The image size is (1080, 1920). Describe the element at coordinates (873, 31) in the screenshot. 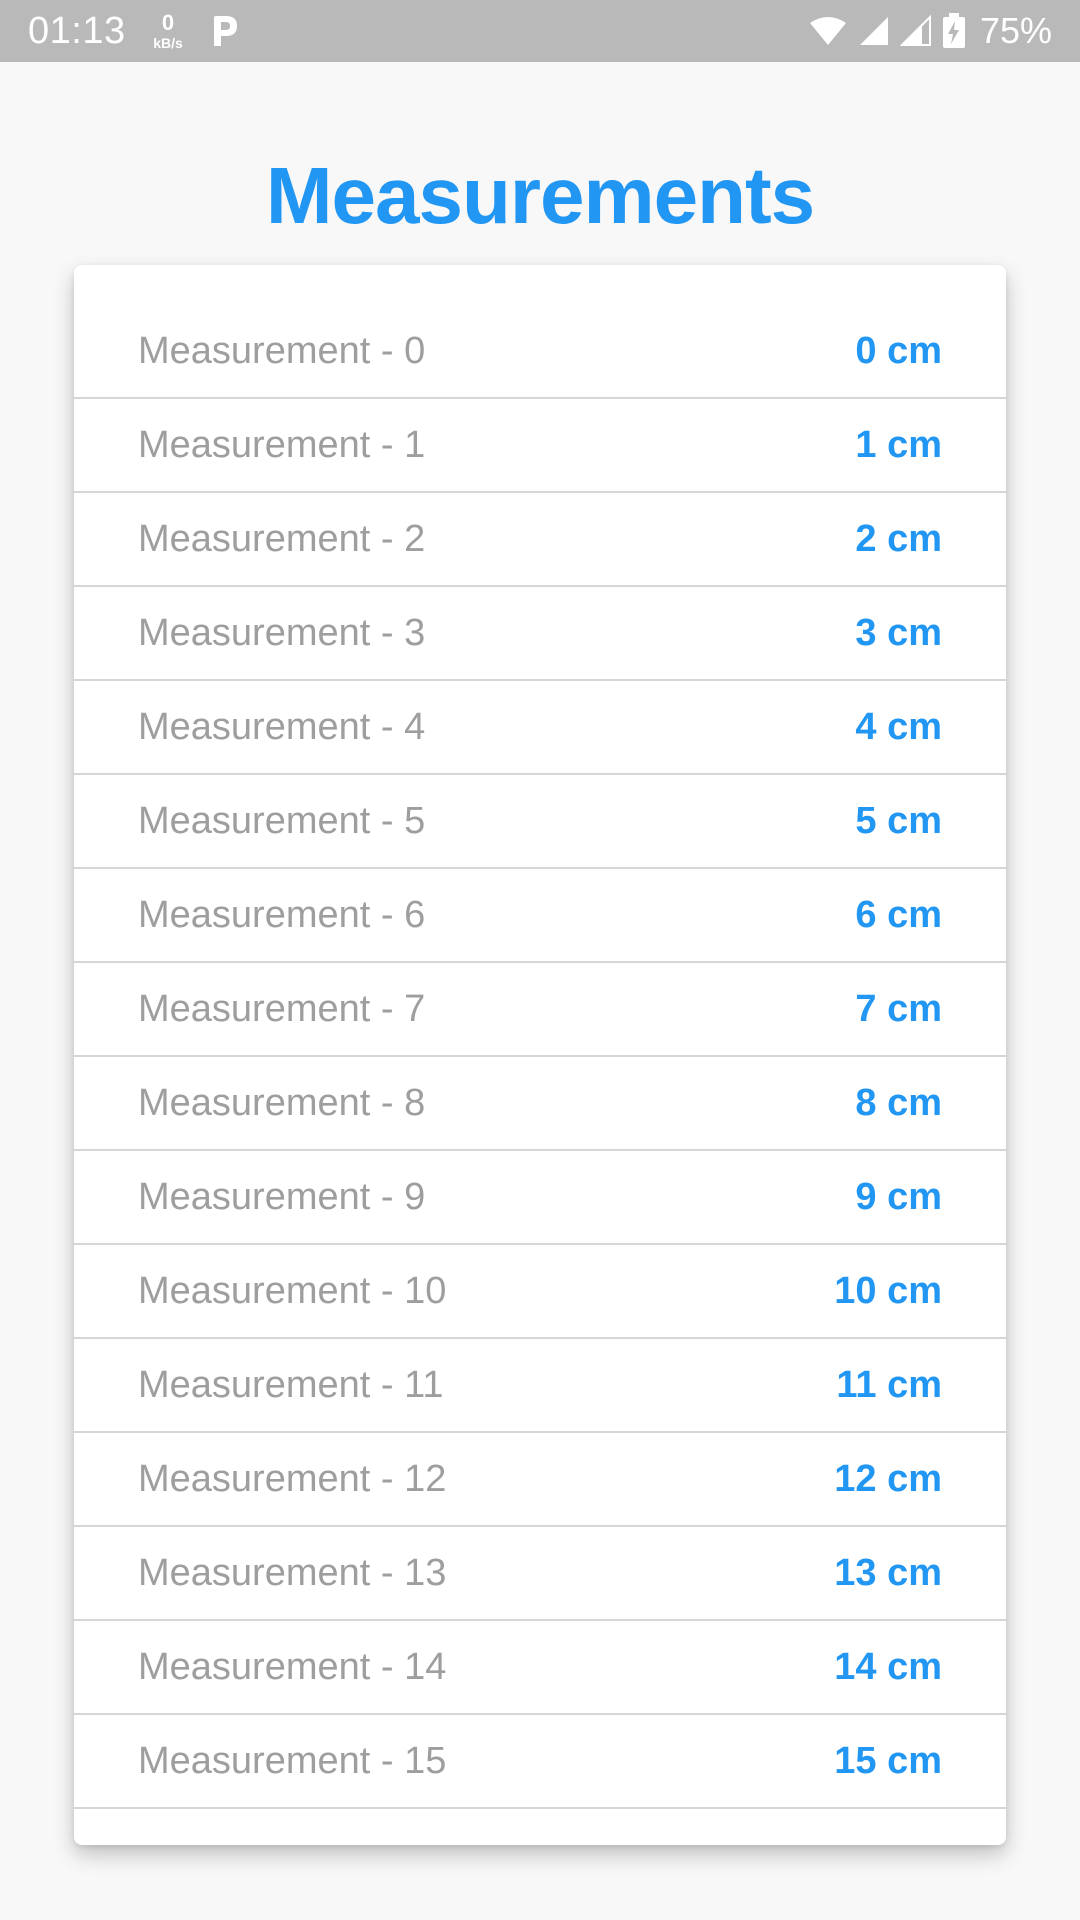

I see `signal-icon` at that location.